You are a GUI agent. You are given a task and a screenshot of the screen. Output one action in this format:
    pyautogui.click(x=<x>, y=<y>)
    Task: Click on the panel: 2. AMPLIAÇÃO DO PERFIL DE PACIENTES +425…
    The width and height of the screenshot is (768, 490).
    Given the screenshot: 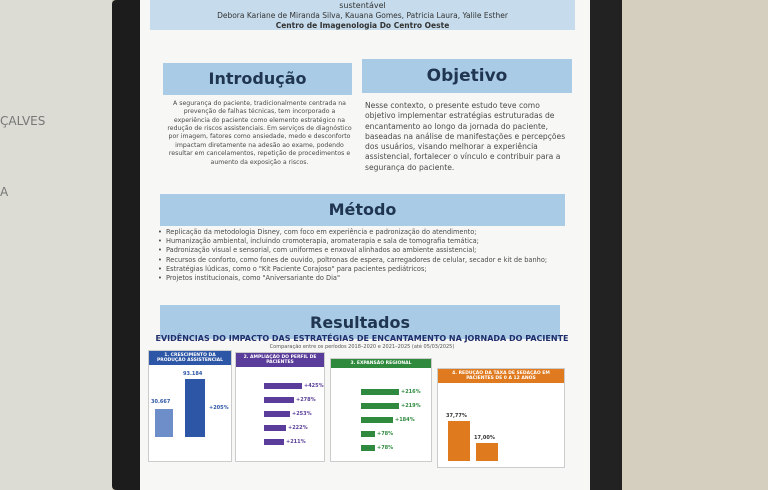 What is the action you would take?
    pyautogui.click(x=280, y=407)
    